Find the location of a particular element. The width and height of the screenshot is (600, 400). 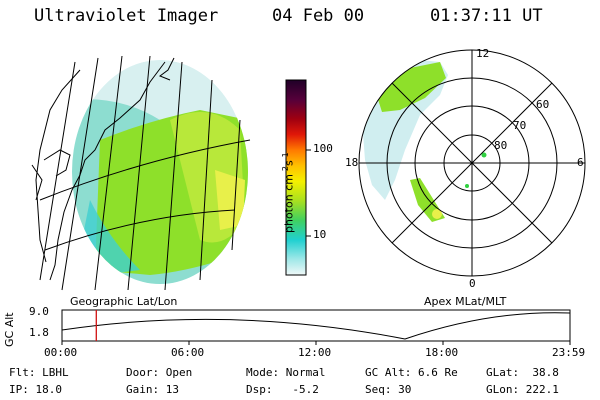

altitude-ymin: 1.8 is located at coordinates (39, 332).